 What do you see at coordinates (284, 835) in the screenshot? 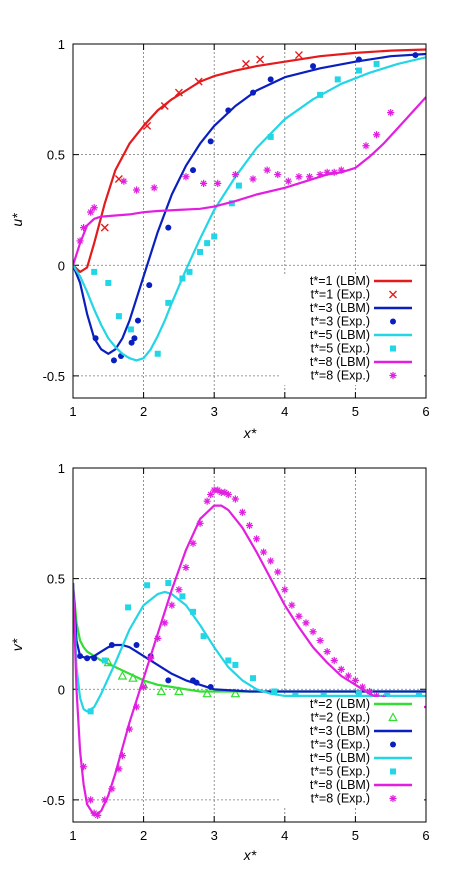
I see `x-tick-label: 4` at bounding box center [284, 835].